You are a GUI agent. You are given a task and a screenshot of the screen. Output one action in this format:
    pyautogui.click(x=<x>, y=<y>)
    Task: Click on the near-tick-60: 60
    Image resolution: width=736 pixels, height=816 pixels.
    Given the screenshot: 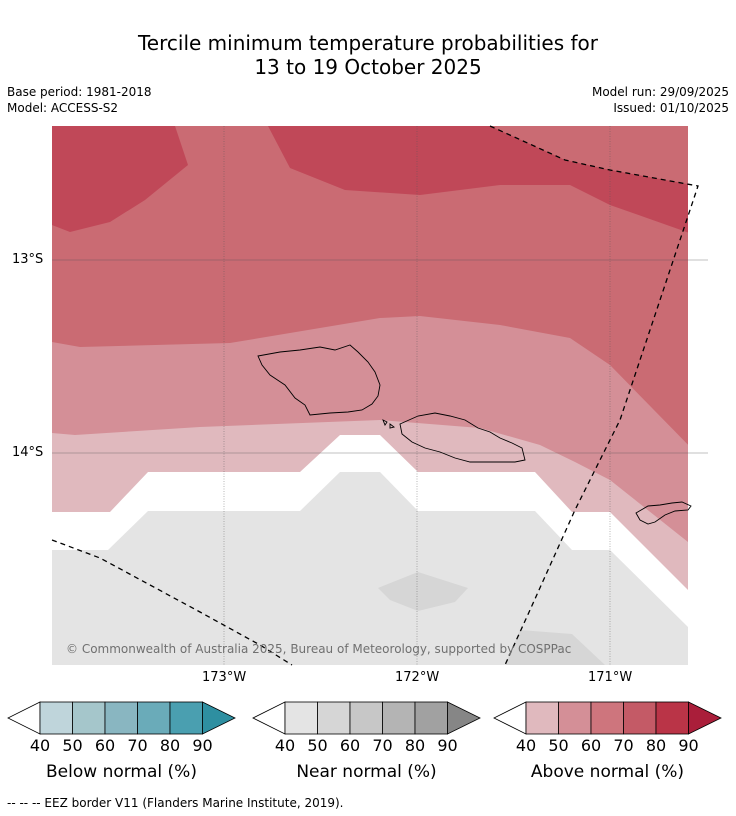 What is the action you would take?
    pyautogui.click(x=350, y=745)
    